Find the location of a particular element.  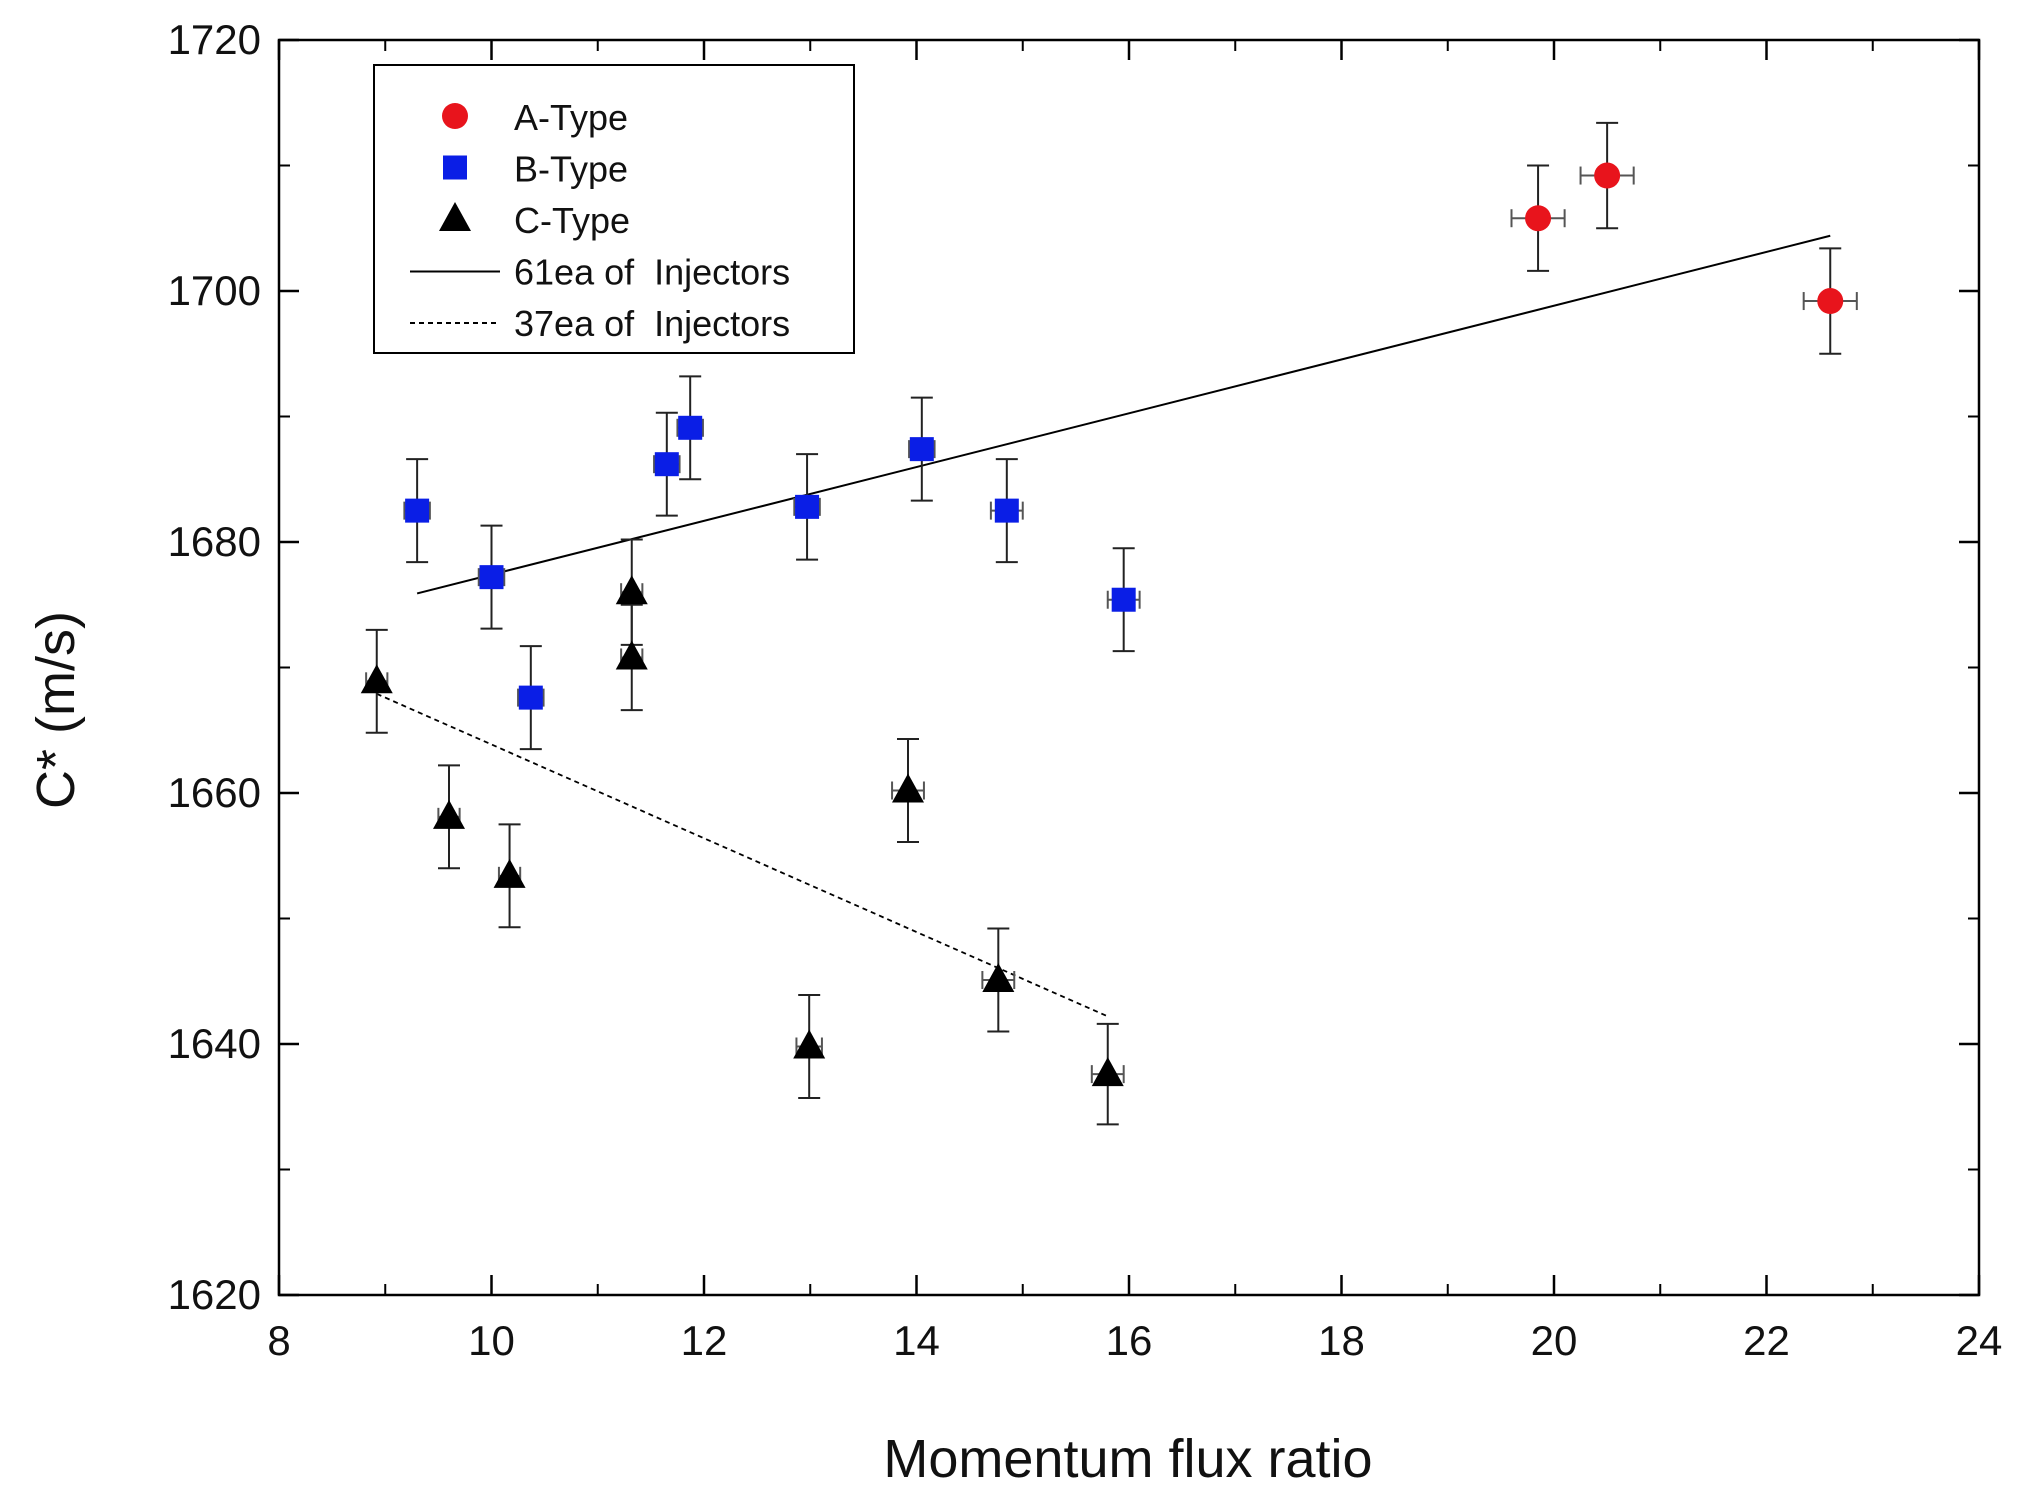

x-tick-label: 16 is located at coordinates (1129, 1340).